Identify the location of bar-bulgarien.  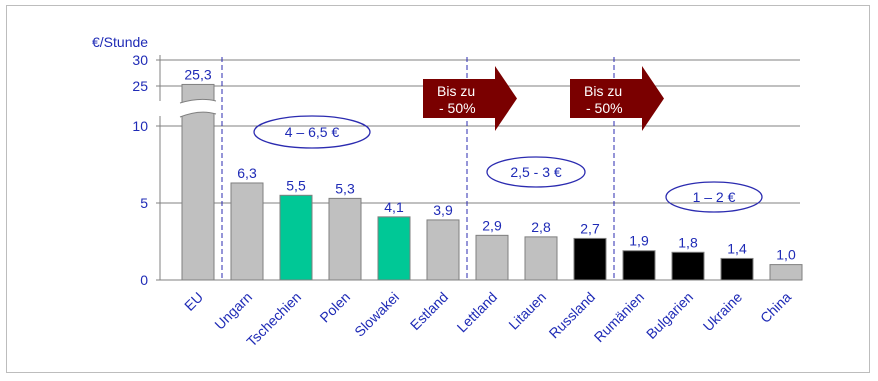
(688, 266).